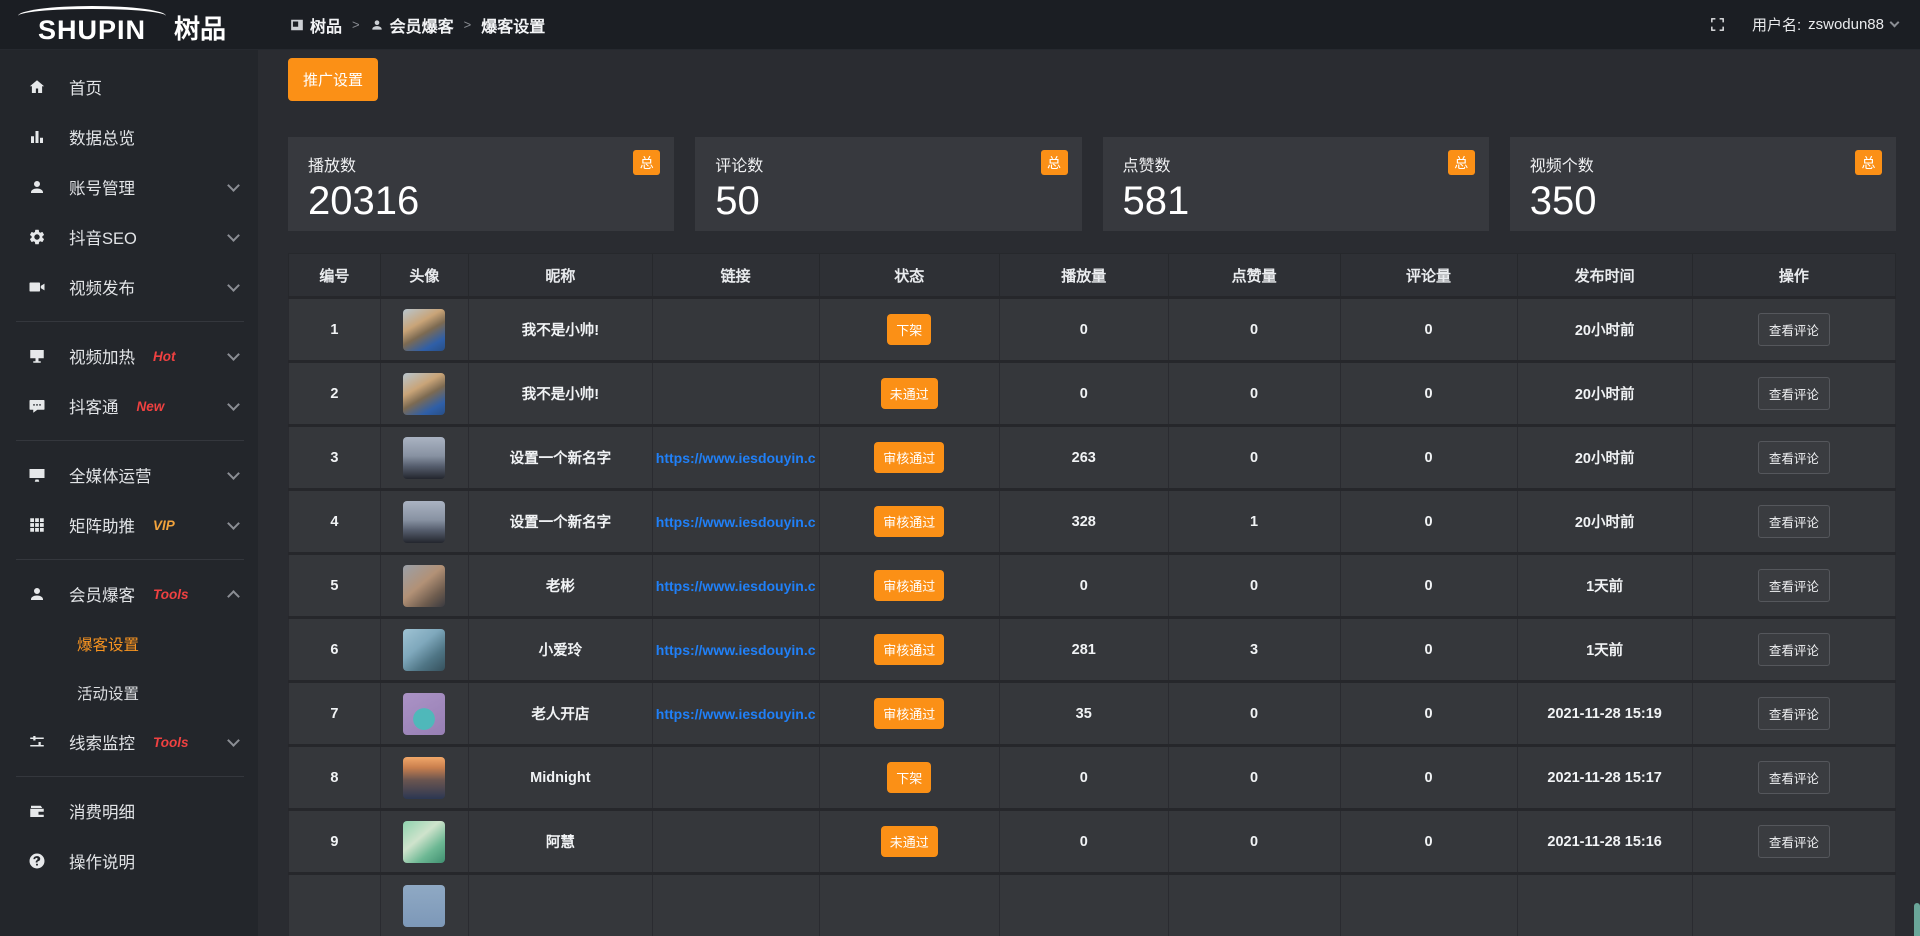 The image size is (1920, 936). Describe the element at coordinates (1825, 24) in the screenshot. I see `user-menu: 用户名: zswodun88` at that location.